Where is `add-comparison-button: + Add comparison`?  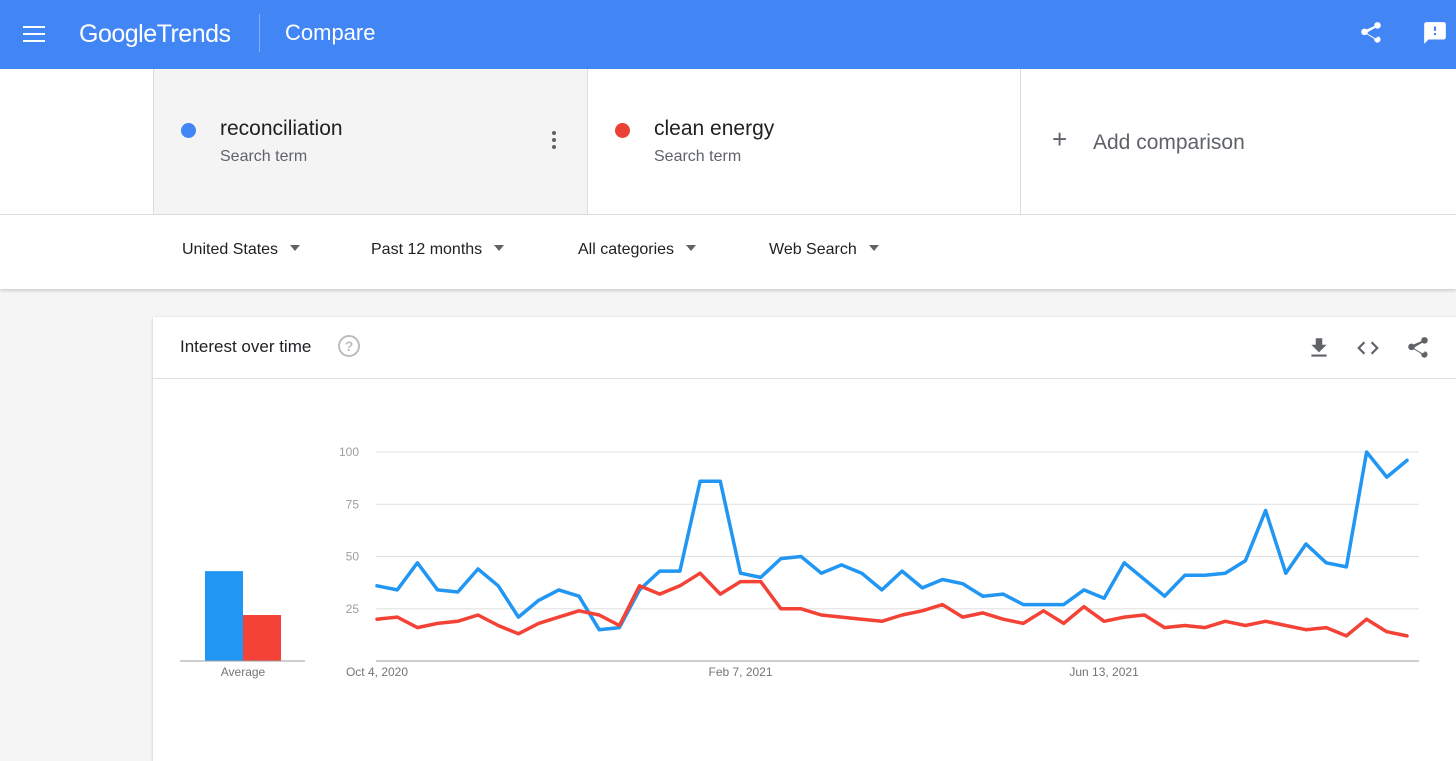
add-comparison-button: + Add comparison is located at coordinates (1238, 141).